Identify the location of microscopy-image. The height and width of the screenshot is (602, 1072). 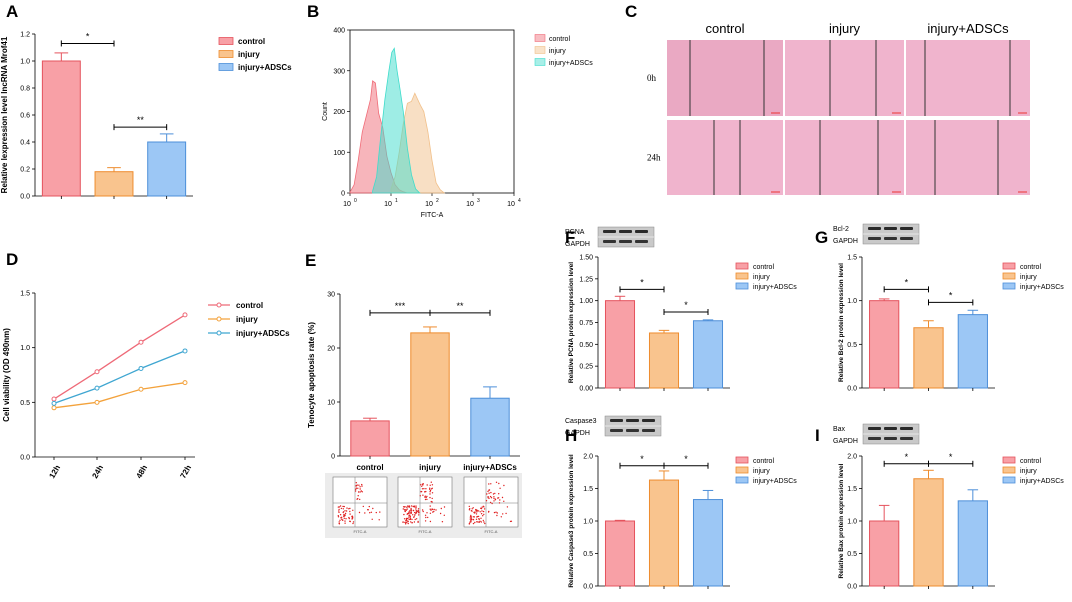
(725, 157).